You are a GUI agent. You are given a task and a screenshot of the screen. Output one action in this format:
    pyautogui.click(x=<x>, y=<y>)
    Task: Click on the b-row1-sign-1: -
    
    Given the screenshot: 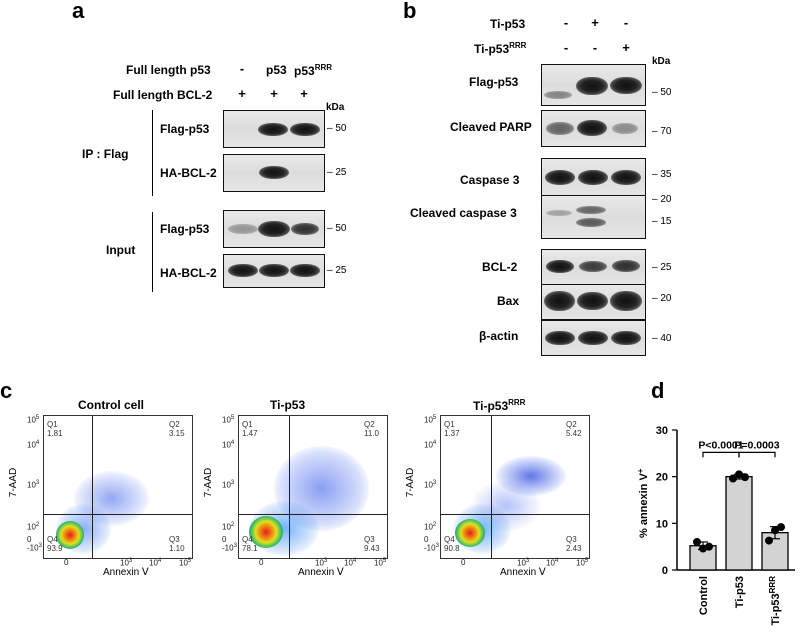 What is the action you would take?
    pyautogui.click(x=566, y=22)
    